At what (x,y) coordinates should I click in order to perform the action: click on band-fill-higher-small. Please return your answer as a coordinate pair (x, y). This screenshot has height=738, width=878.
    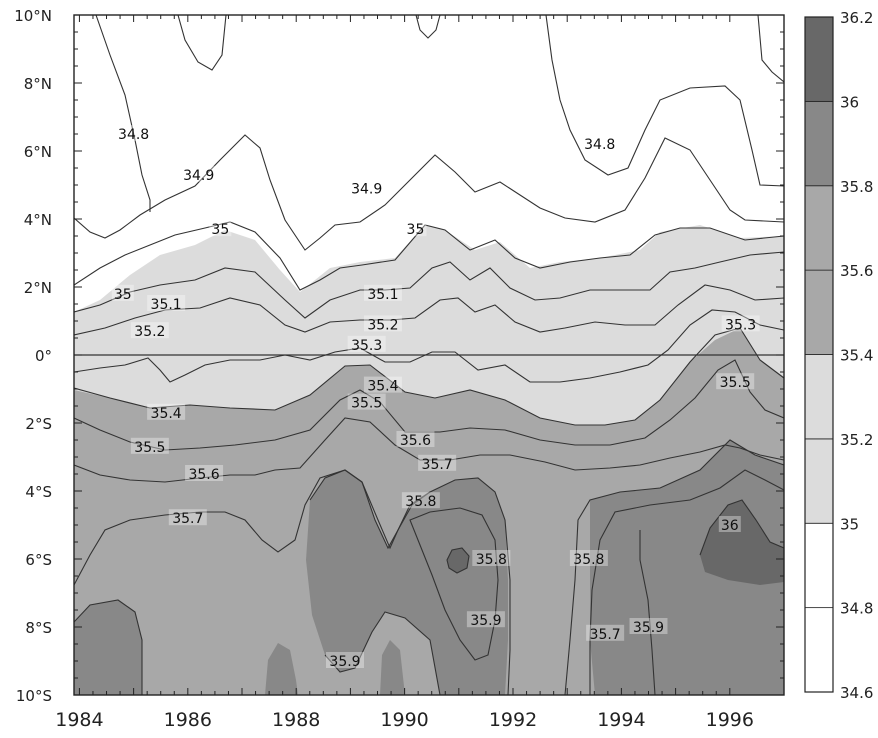
    Looking at the image, I should click on (281, 669).